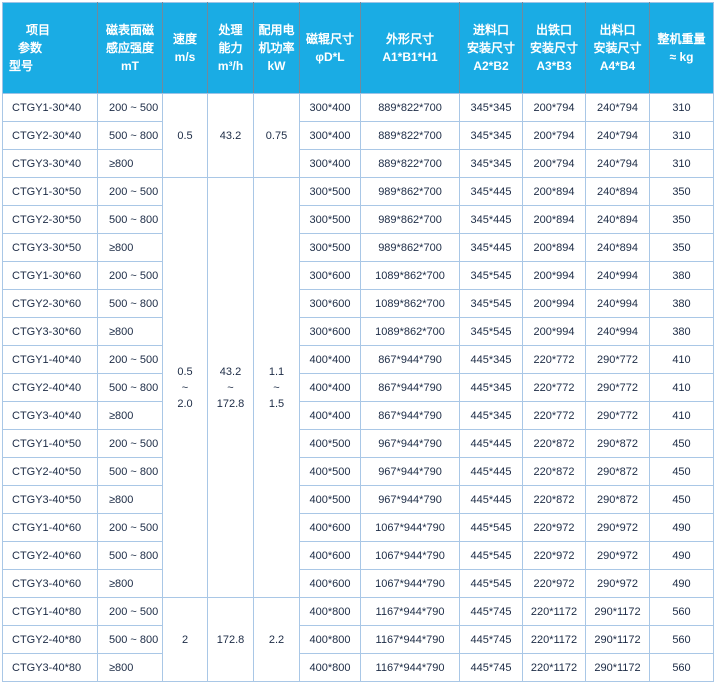 The height and width of the screenshot is (684, 715). What do you see at coordinates (185, 135) in the screenshot?
I see `speed-line: 0.5` at bounding box center [185, 135].